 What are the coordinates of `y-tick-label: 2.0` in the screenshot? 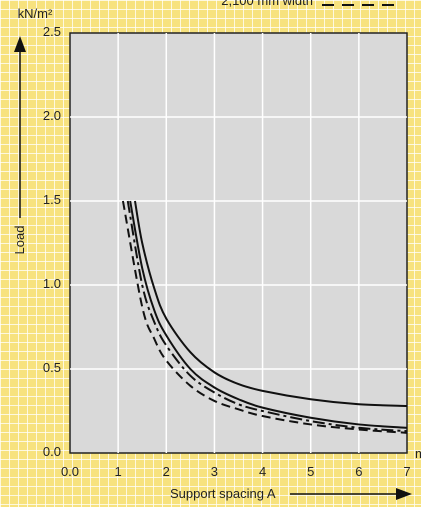 It's located at (52, 115).